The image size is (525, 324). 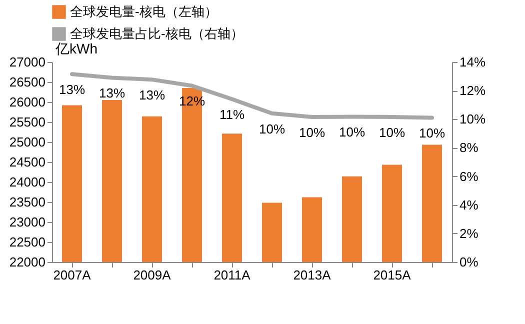 What do you see at coordinates (232, 114) in the screenshot?
I see `data-label: 11%` at bounding box center [232, 114].